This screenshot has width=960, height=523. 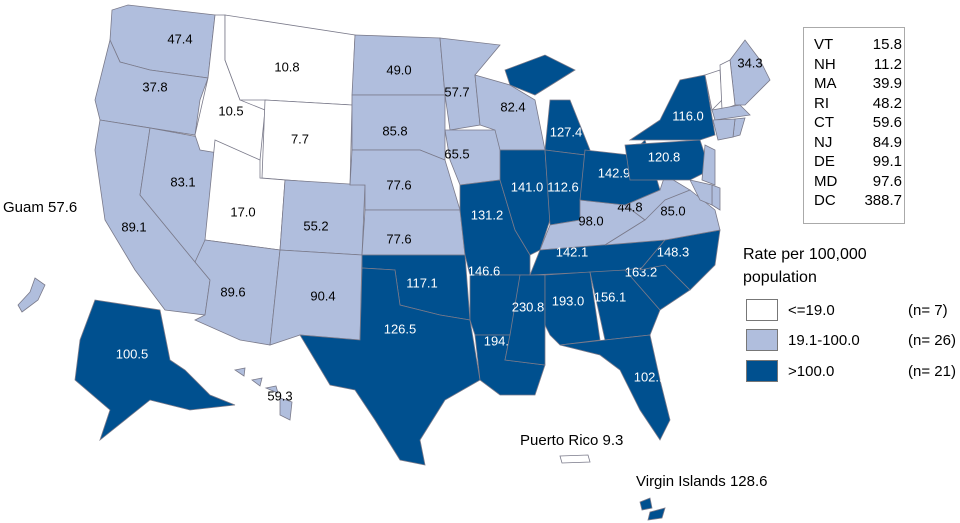 What do you see at coordinates (887, 44) in the screenshot?
I see `state-rate: 15.8` at bounding box center [887, 44].